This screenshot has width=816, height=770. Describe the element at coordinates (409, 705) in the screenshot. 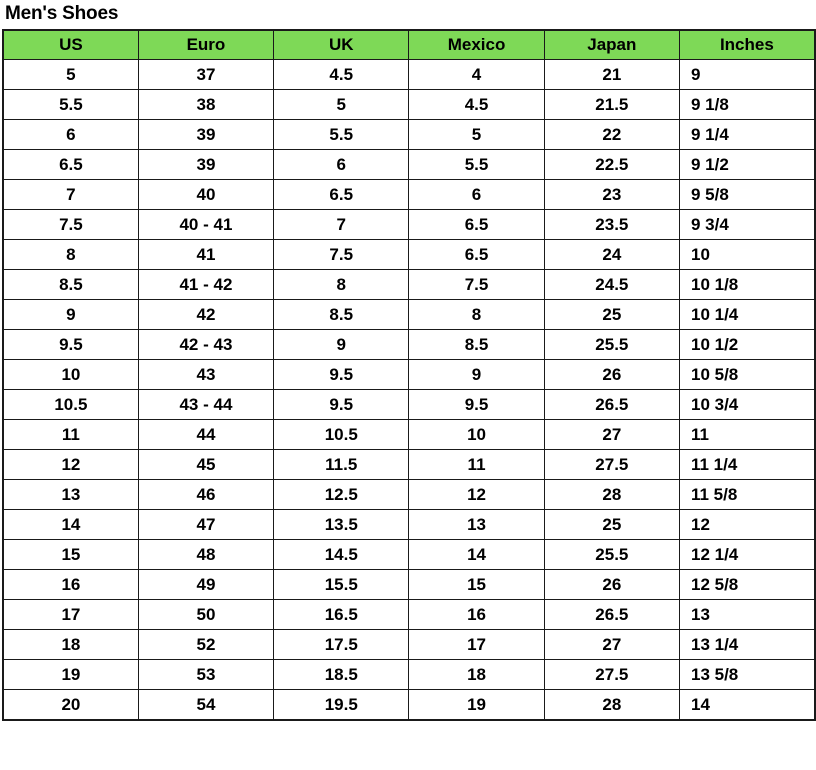

I see `table-row: 20 54 19.5 19 28 14` at that location.